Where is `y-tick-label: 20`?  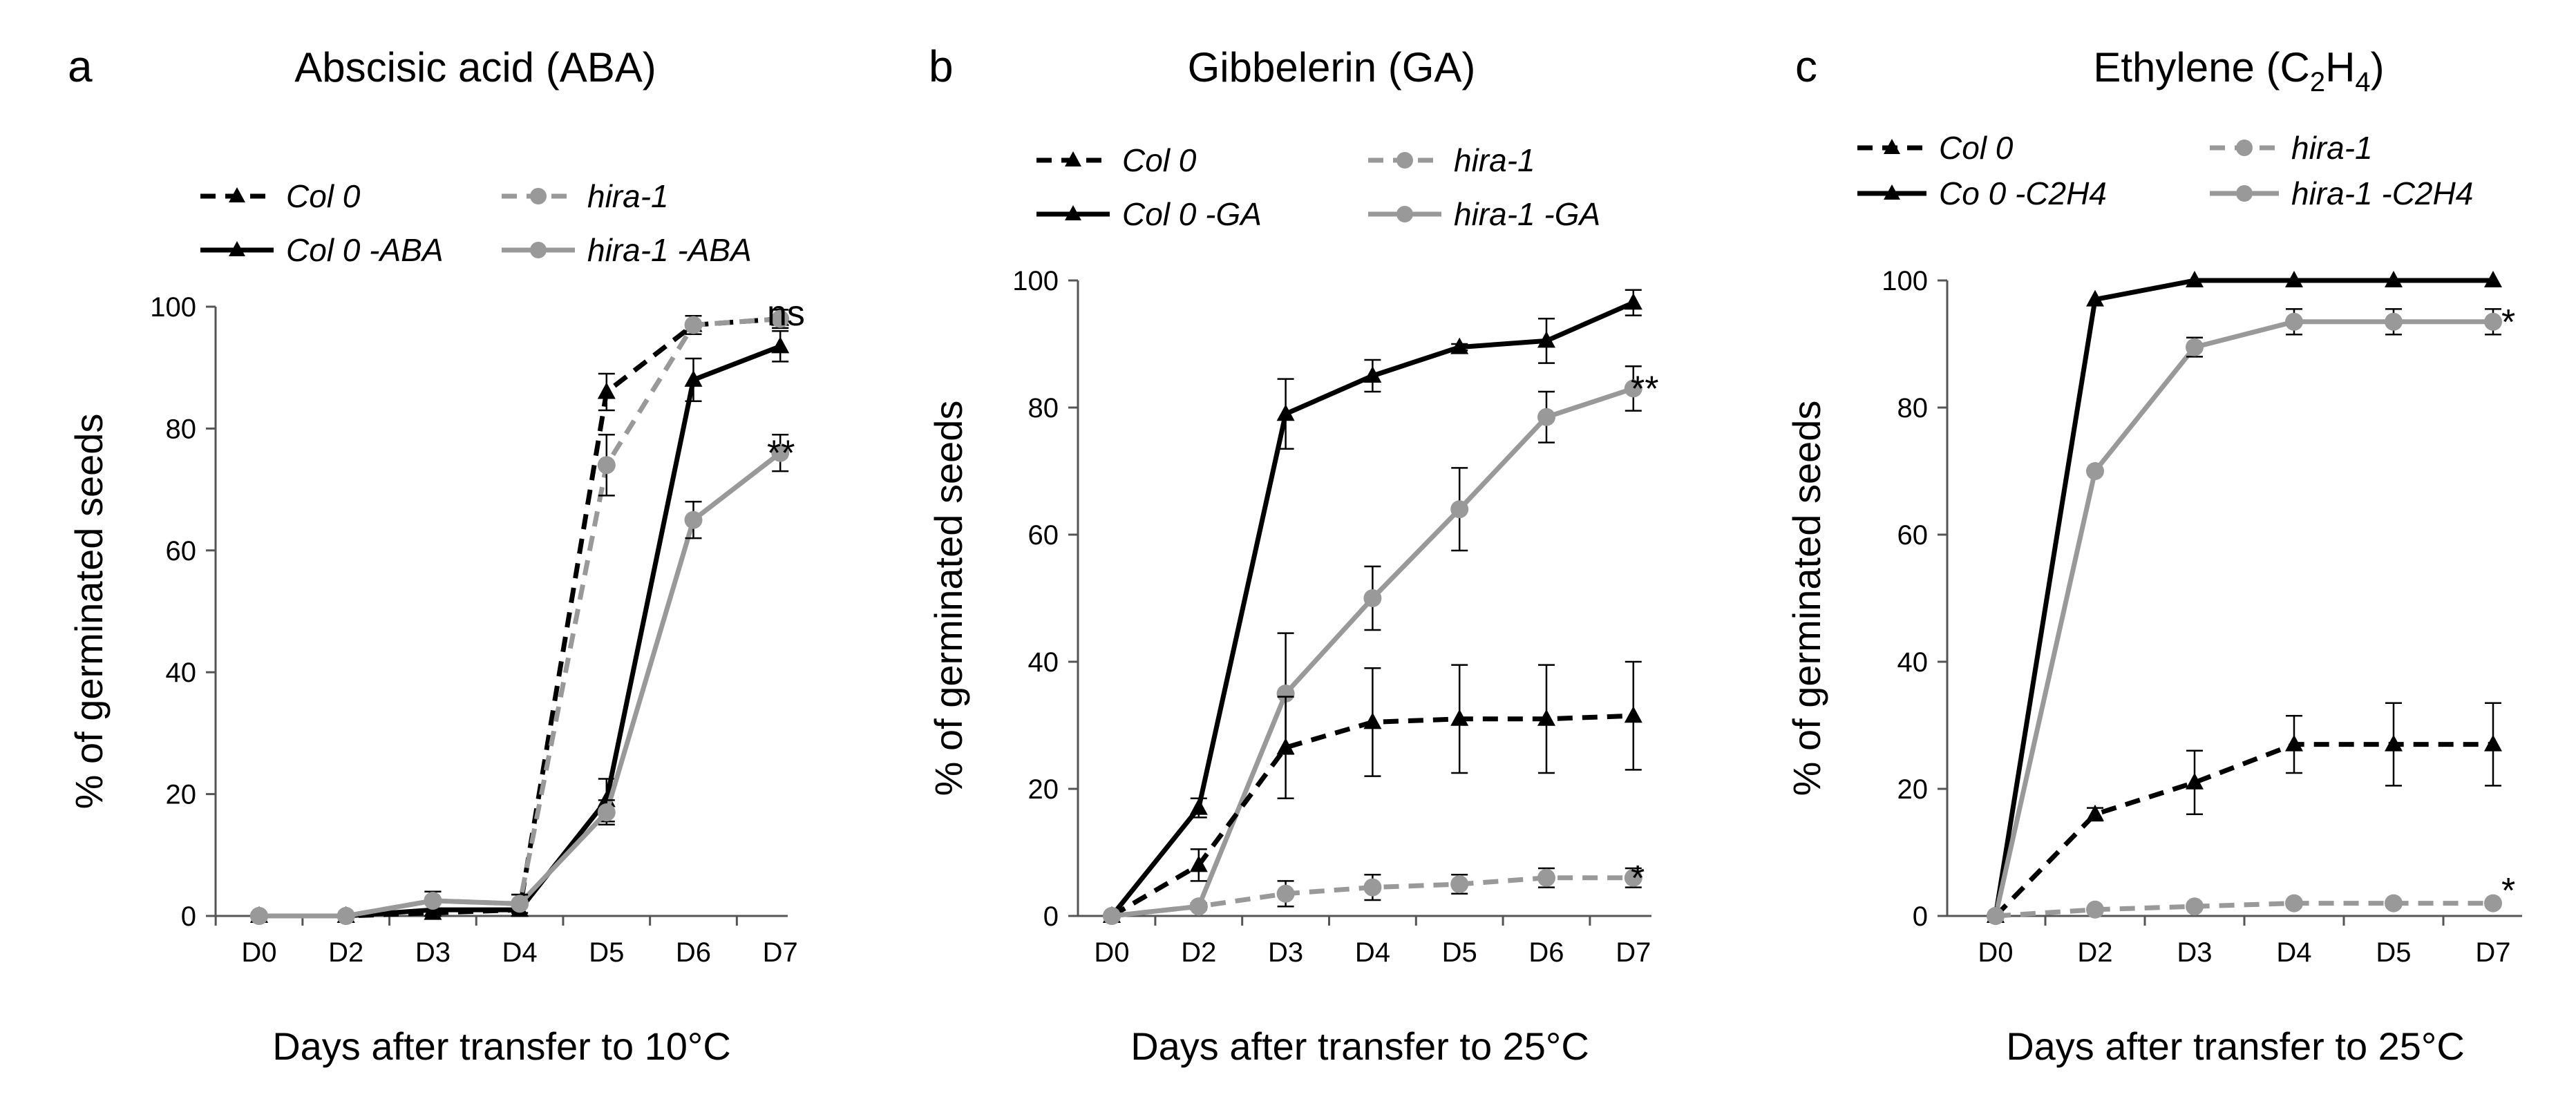
y-tick-label: 20 is located at coordinates (181, 795).